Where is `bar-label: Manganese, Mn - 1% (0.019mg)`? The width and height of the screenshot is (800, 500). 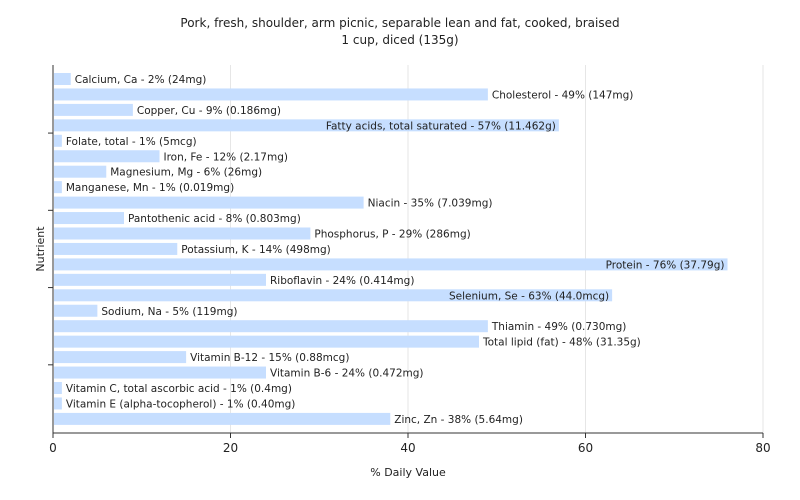 bar-label: Manganese, Mn - 1% (0.019mg) is located at coordinates (150, 188).